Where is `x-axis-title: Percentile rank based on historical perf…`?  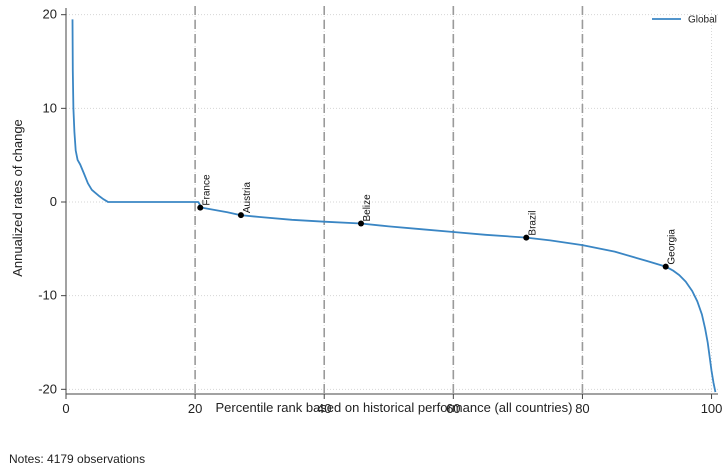 x-axis-title: Percentile rank based on historical perf… is located at coordinates (394, 407).